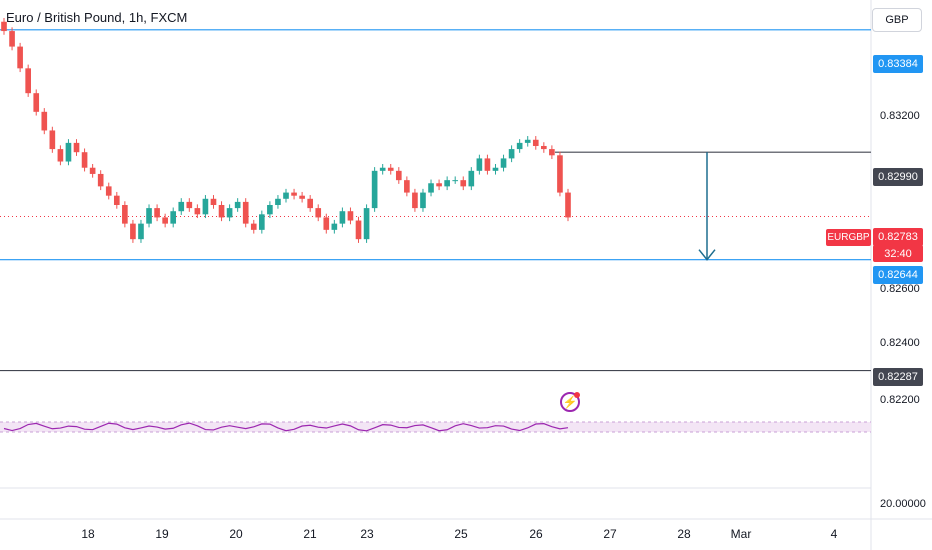 The image size is (932, 550). What do you see at coordinates (236, 534) in the screenshot?
I see `x-tick-label: 20` at bounding box center [236, 534].